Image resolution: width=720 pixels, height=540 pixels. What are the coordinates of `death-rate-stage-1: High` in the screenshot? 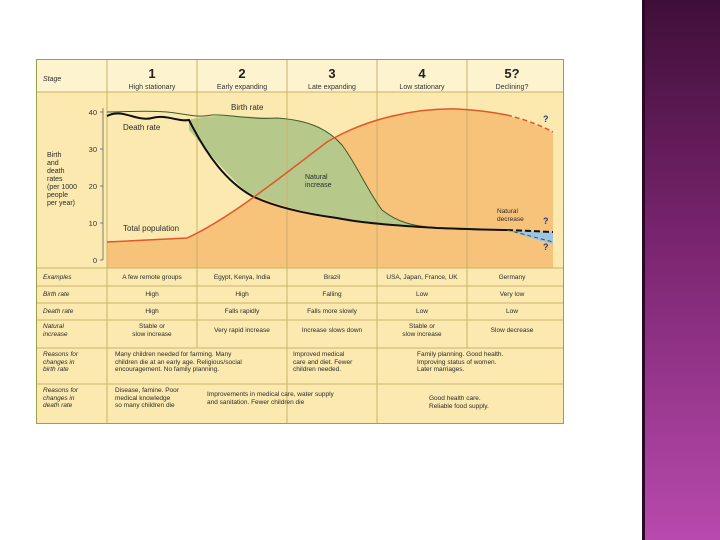 It's located at (152, 311).